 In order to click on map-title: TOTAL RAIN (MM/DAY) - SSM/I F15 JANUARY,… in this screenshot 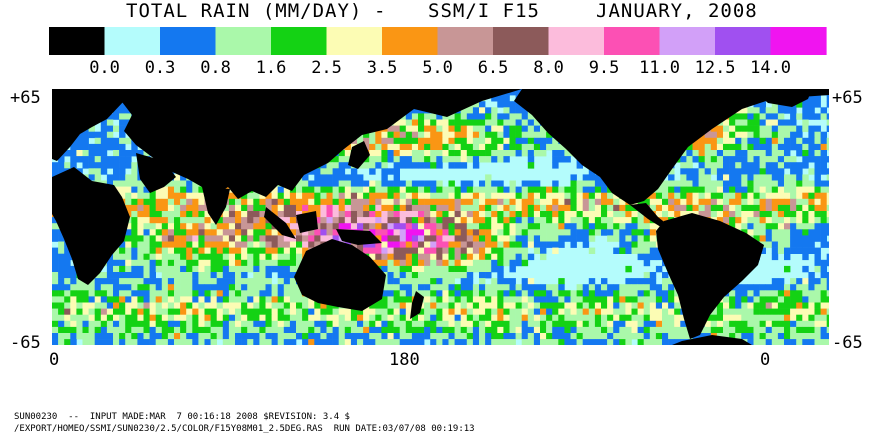, I will do `click(440, 11)`.